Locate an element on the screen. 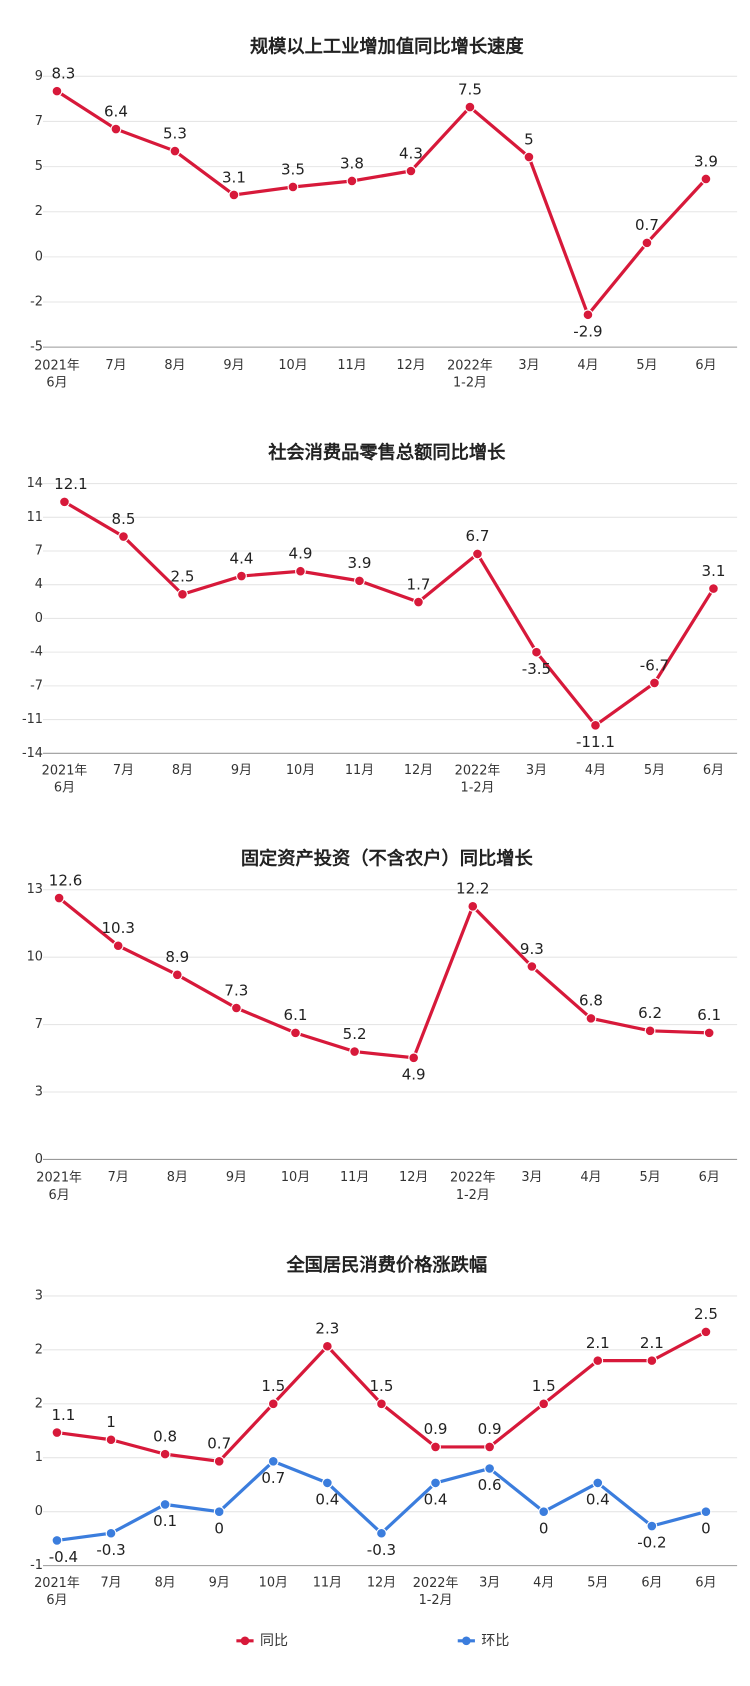  y-tick-label: -4 is located at coordinates (36, 652).